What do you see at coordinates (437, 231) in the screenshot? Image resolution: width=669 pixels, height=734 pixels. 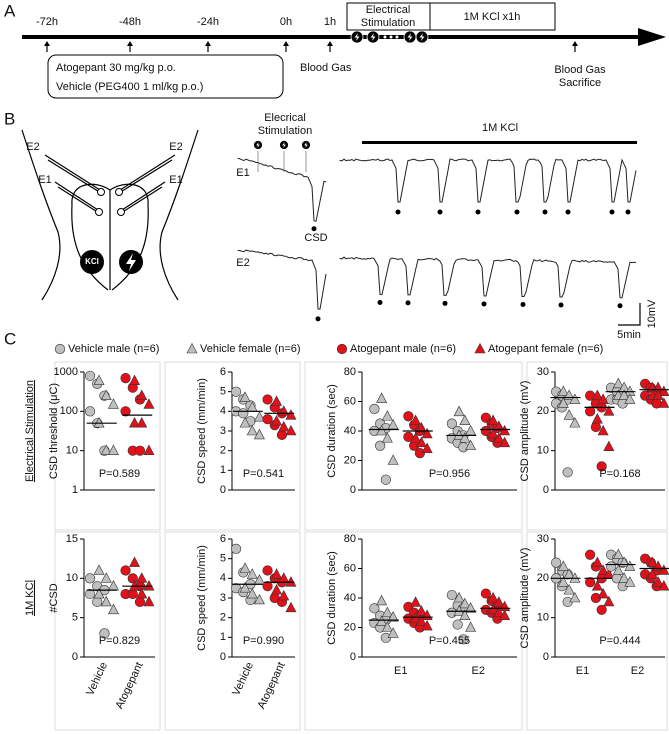 I see `traces` at bounding box center [437, 231].